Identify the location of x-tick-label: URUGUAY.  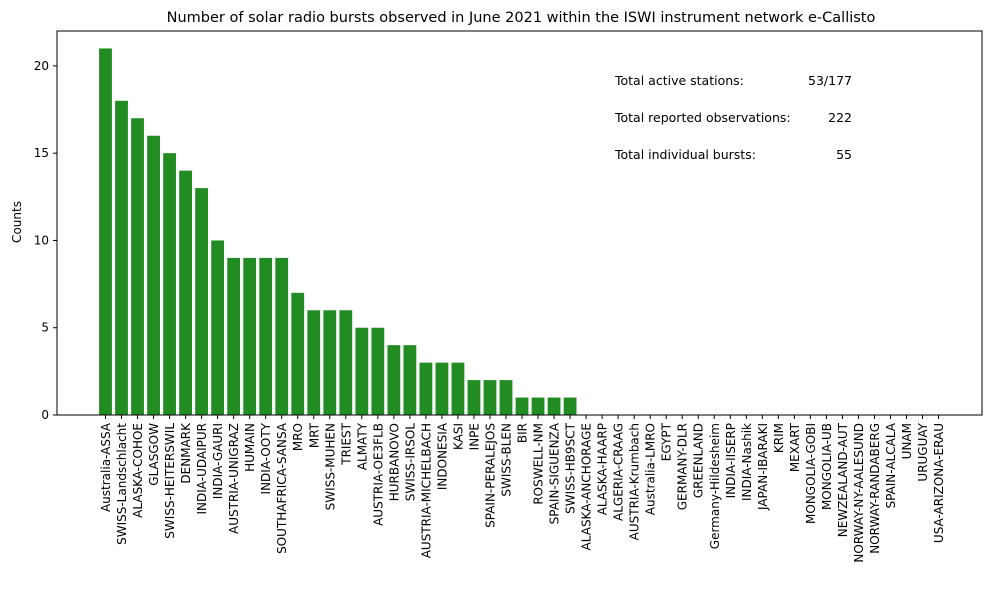
(923, 451).